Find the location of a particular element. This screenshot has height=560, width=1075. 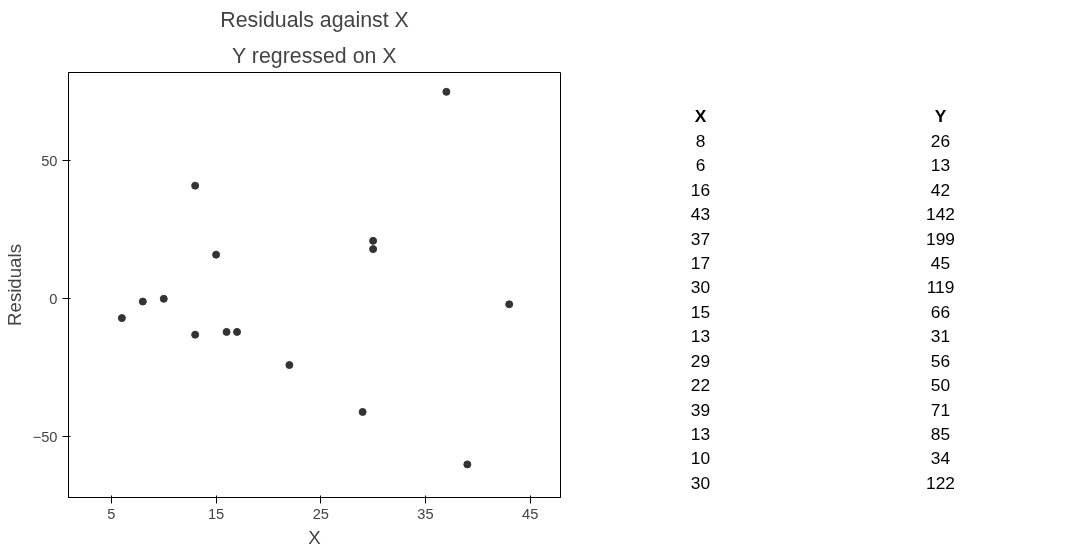

text: 199 is located at coordinates (940, 238).